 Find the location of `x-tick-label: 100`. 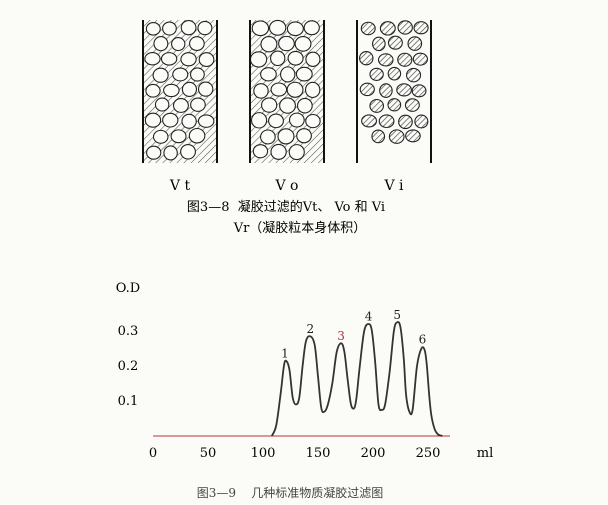

x-tick-label: 100 is located at coordinates (263, 453).